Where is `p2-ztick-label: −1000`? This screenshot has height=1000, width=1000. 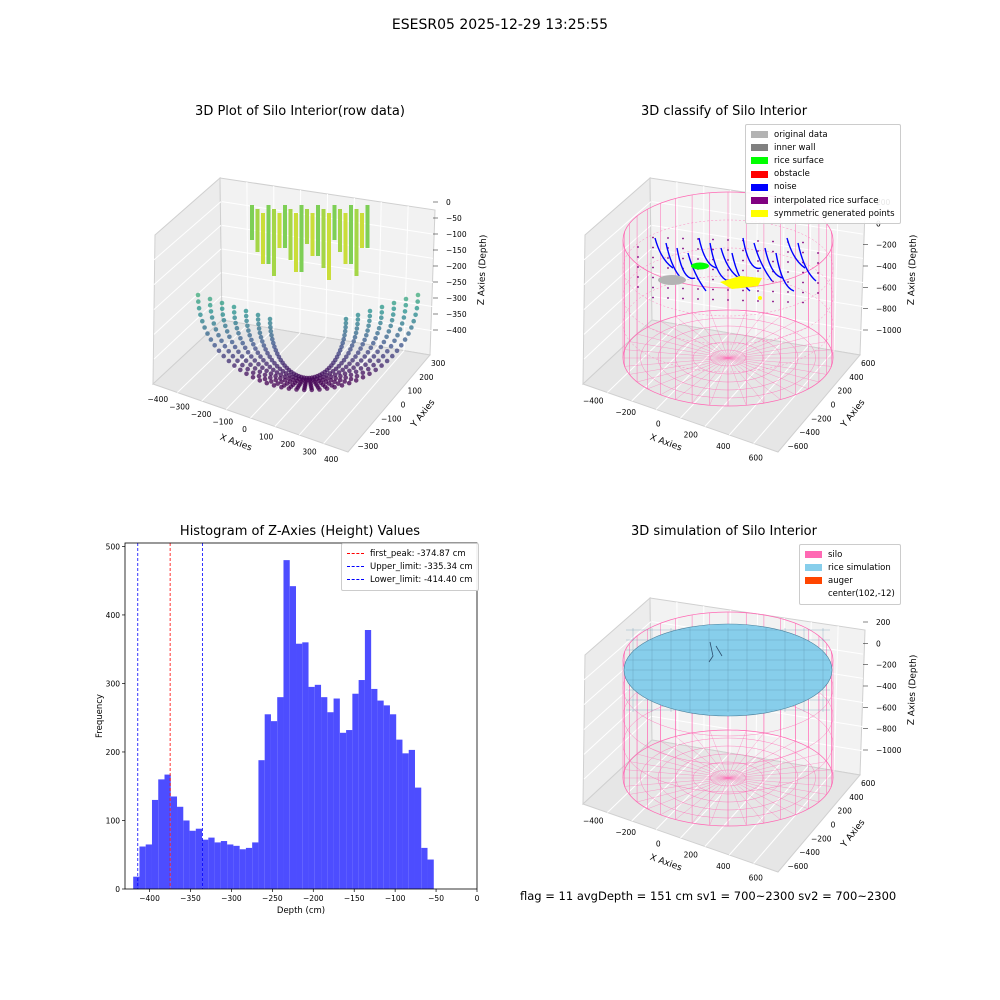 p2-ztick-label: −1000 is located at coordinates (889, 330).